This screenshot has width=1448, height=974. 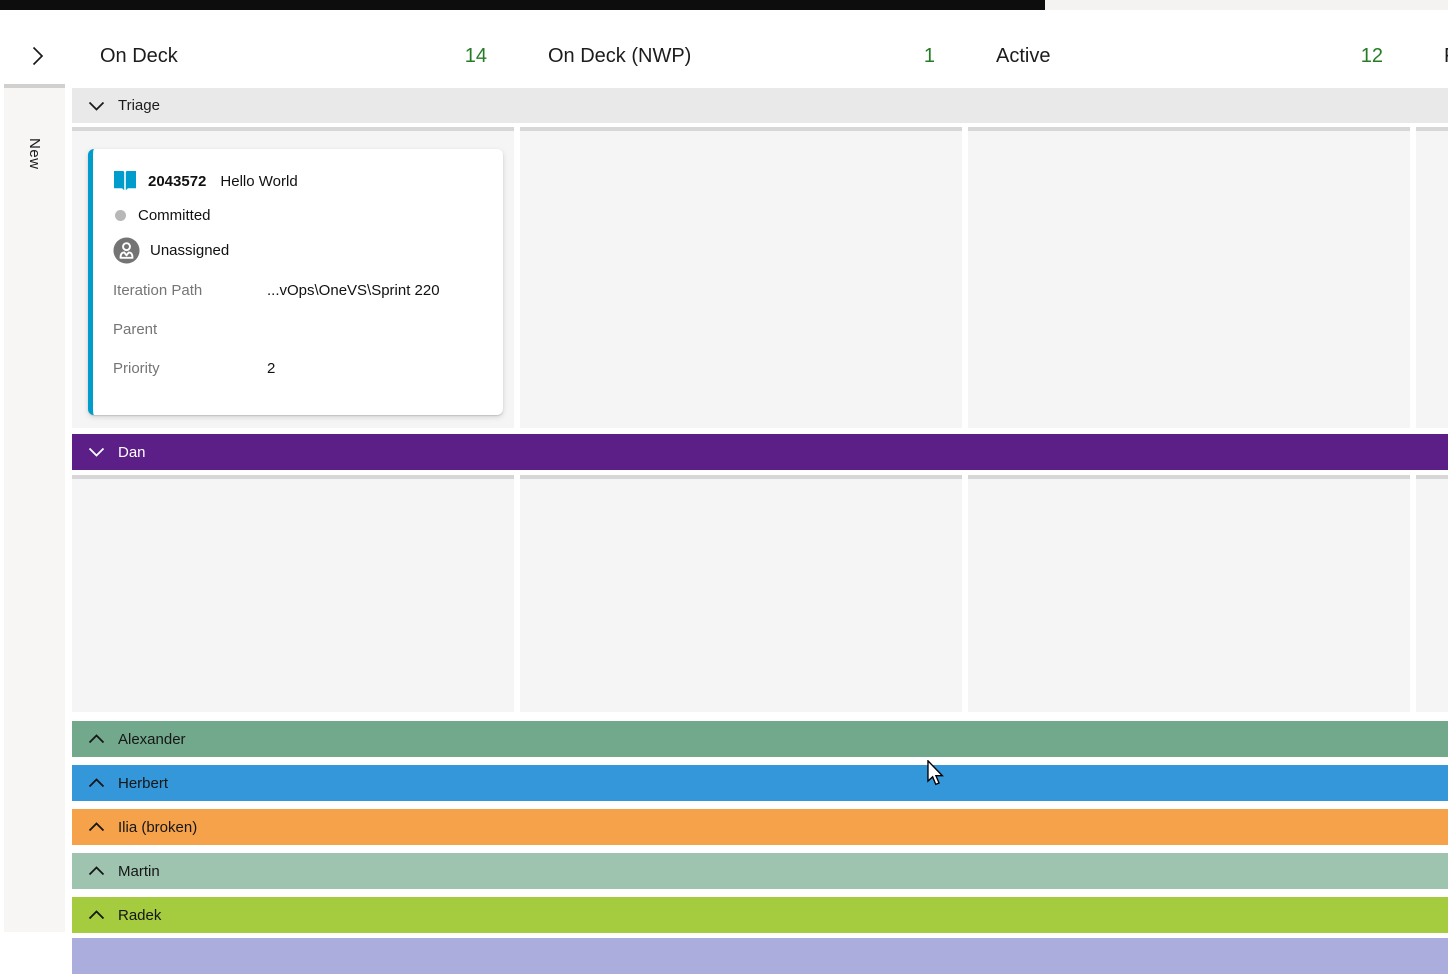 I want to click on swimlane-header-alexander: Alexander, so click(x=760, y=739).